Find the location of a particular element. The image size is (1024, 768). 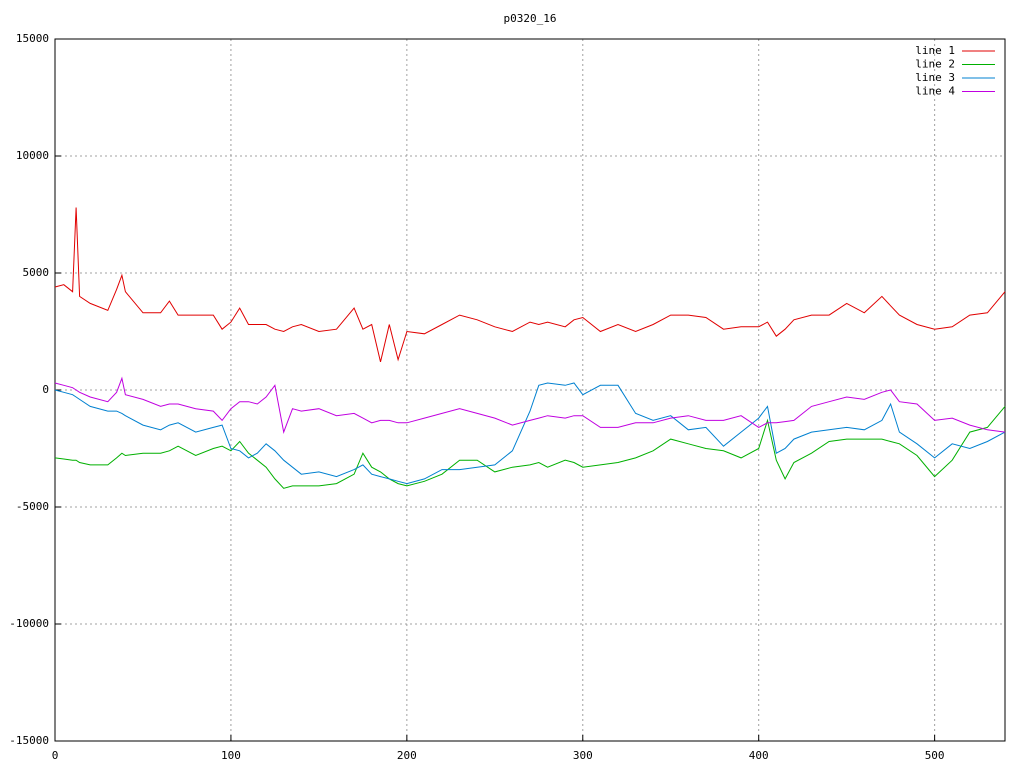

y-tick-label: 5000 is located at coordinates (36, 272).